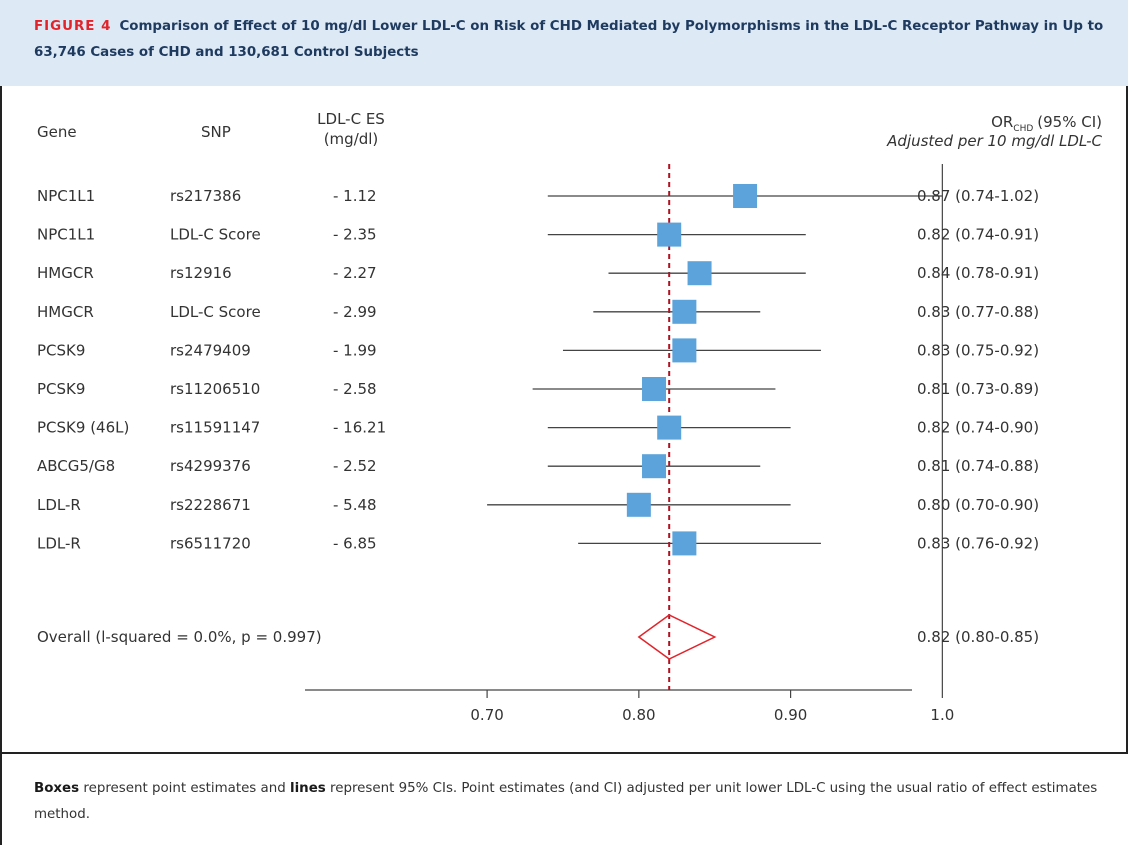  What do you see at coordinates (978, 312) in the screenshot?
I see `row-or-label: 0.83 (0.77-0.88)` at bounding box center [978, 312].